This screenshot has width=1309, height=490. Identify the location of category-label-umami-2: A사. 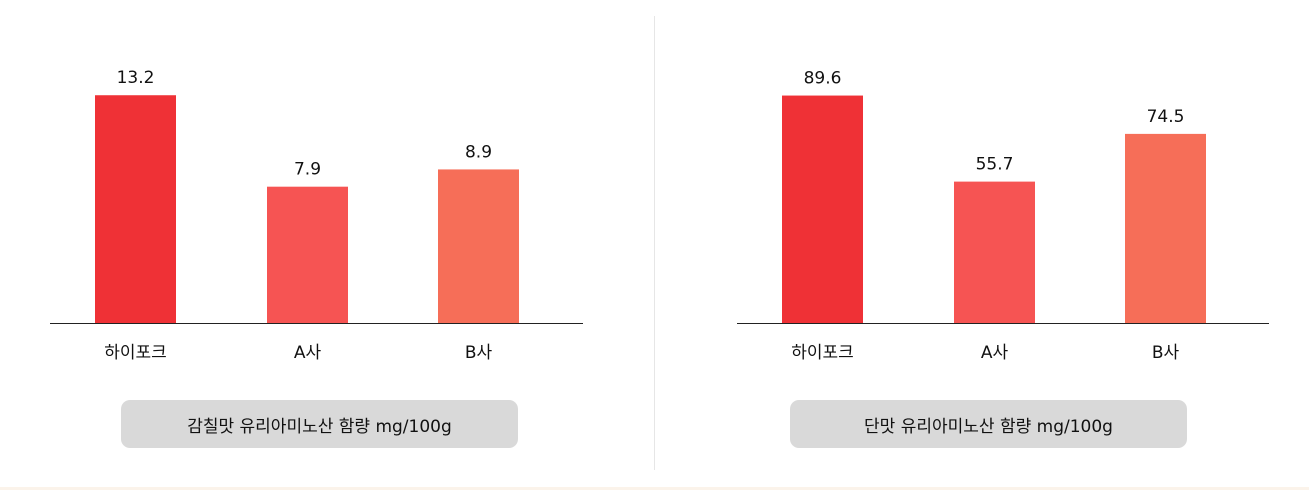
(308, 353).